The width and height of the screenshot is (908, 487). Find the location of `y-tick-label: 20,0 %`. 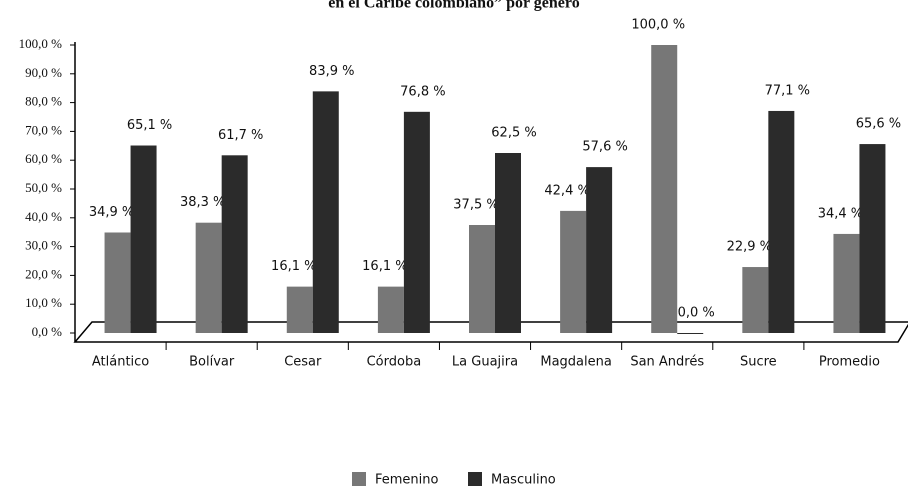

y-tick-label: 20,0 % is located at coordinates (43, 273).